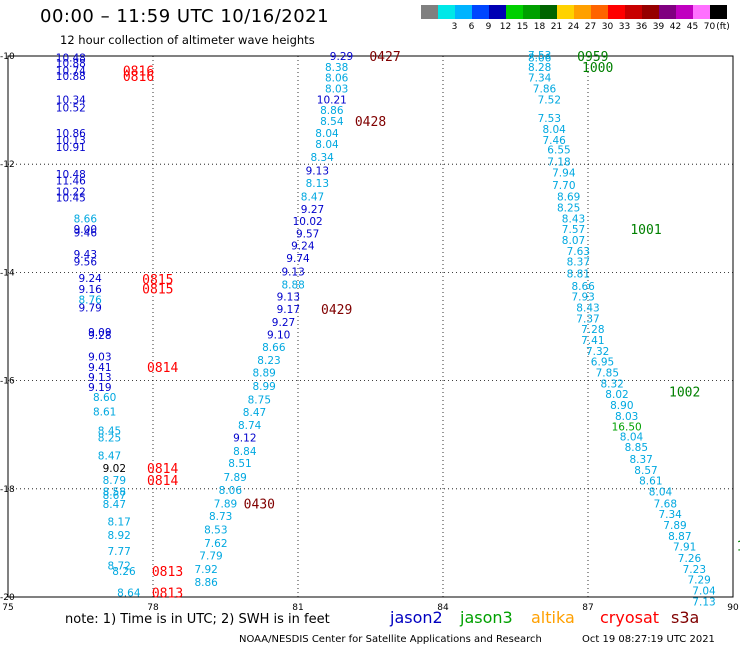 The width and height of the screenshot is (740, 650). Describe the element at coordinates (288, 310) in the screenshot. I see `wave-height-value: 9.17` at that location.